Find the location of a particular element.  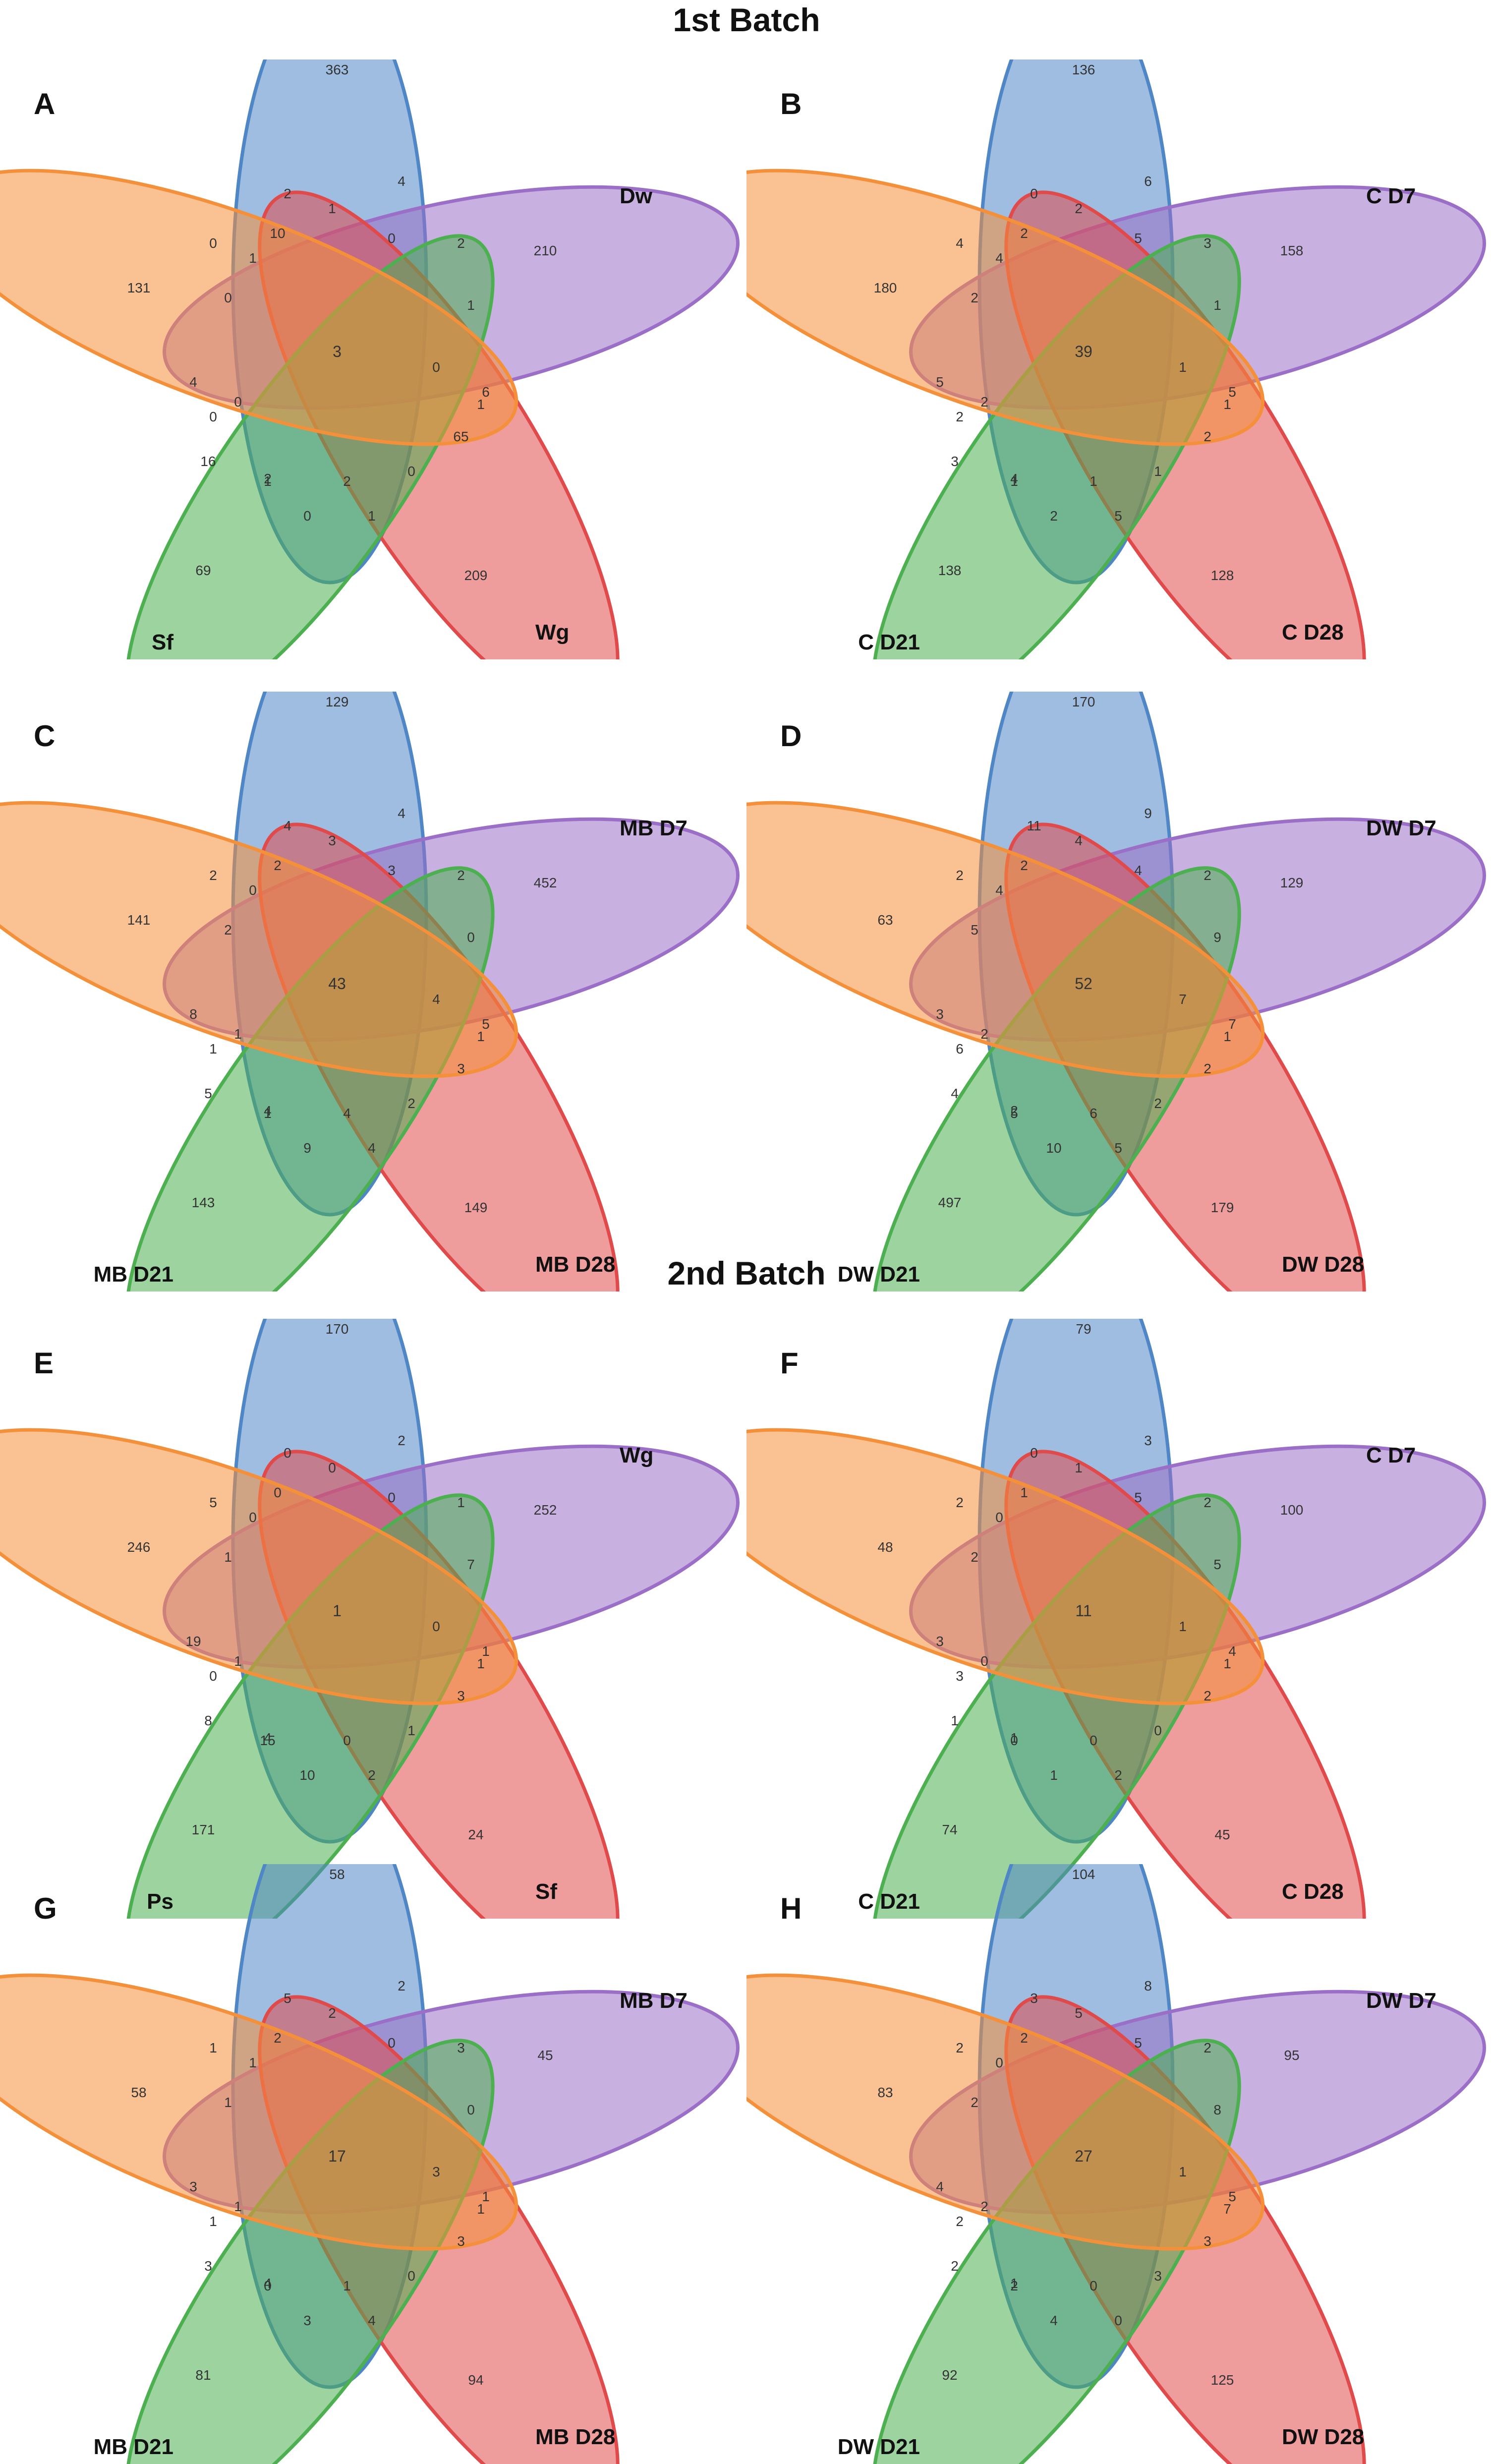

region-count-r18: 2 is located at coordinates (984, 402).